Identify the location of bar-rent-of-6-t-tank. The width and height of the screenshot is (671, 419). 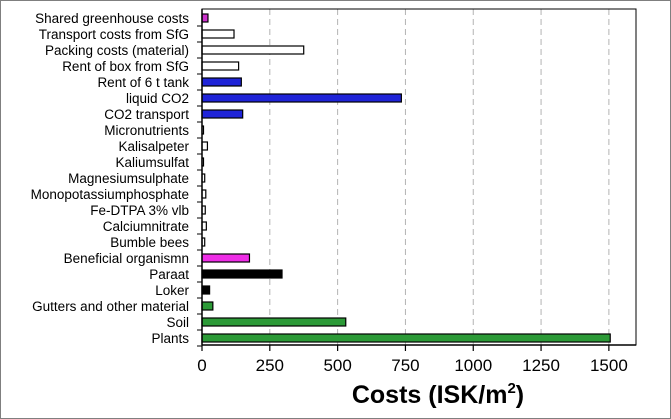
(221, 82).